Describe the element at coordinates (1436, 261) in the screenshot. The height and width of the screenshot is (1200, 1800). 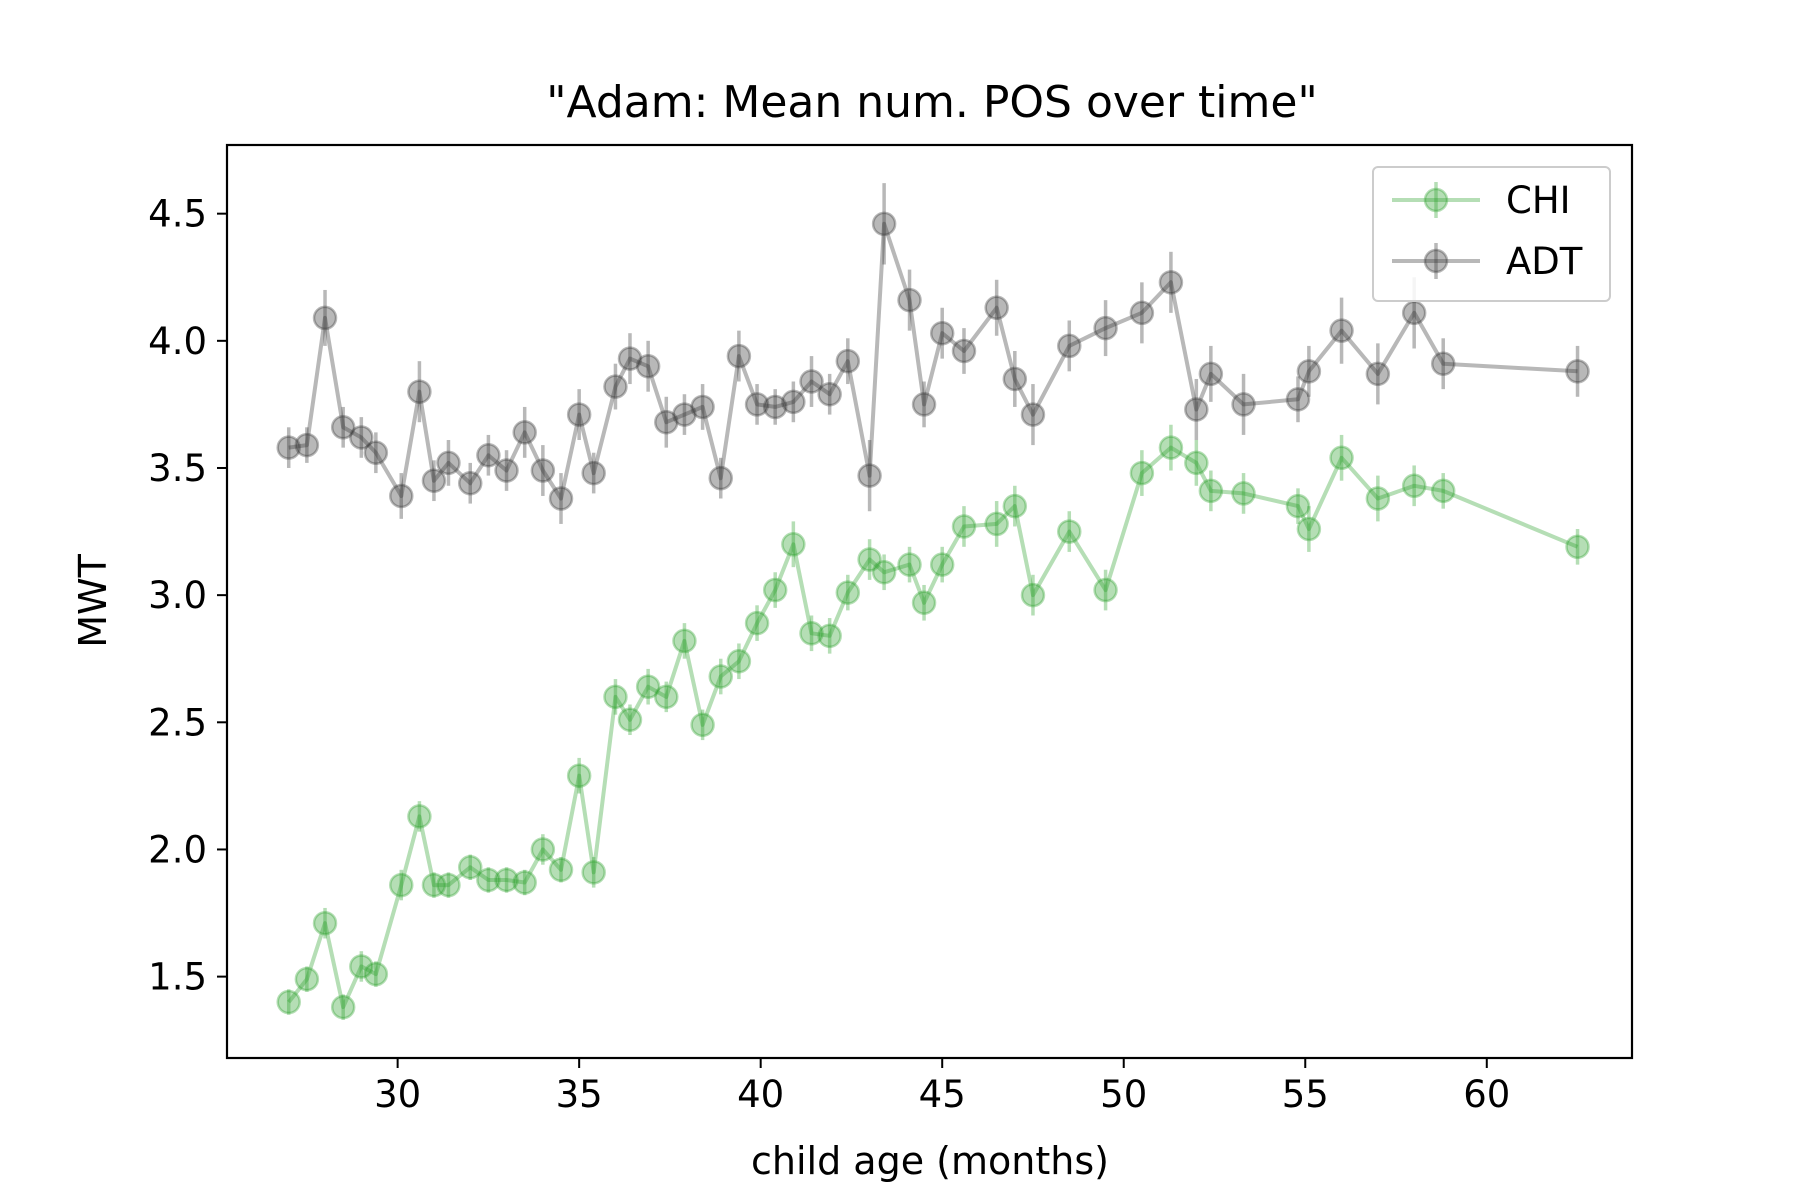
I see `legend-marker` at that location.